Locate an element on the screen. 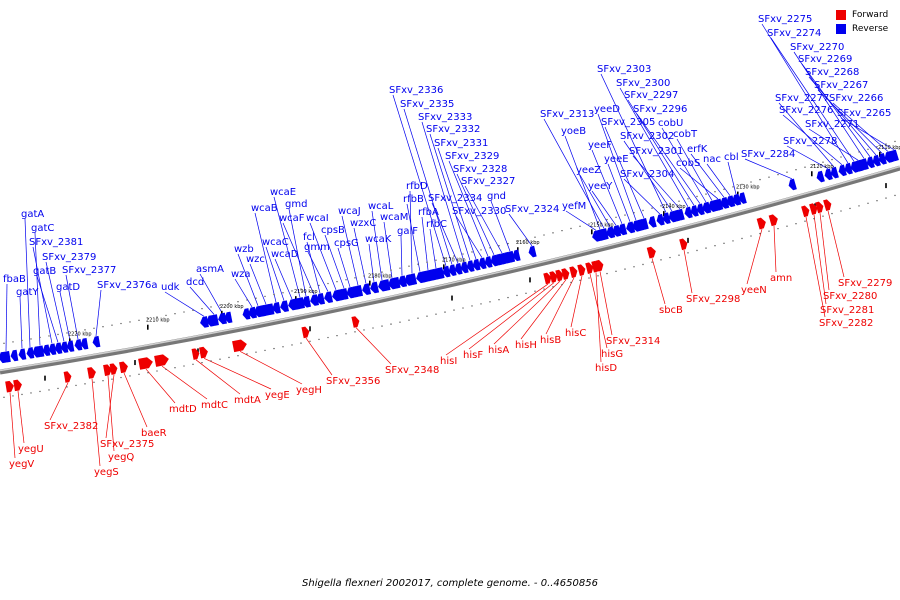  connector-cobt is located at coordinates (694, 169).